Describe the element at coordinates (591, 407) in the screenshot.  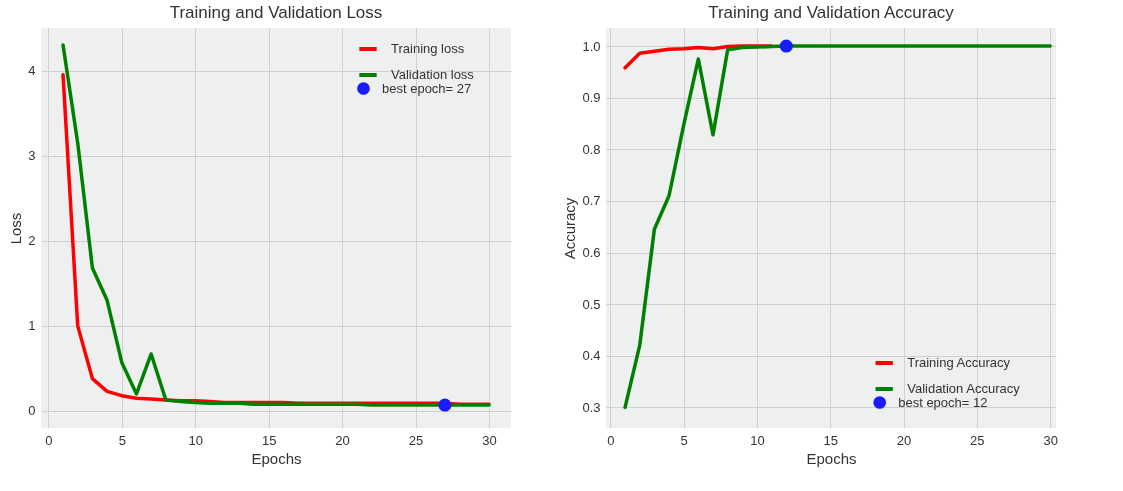
I see `y-tick-label: 0.3` at that location.